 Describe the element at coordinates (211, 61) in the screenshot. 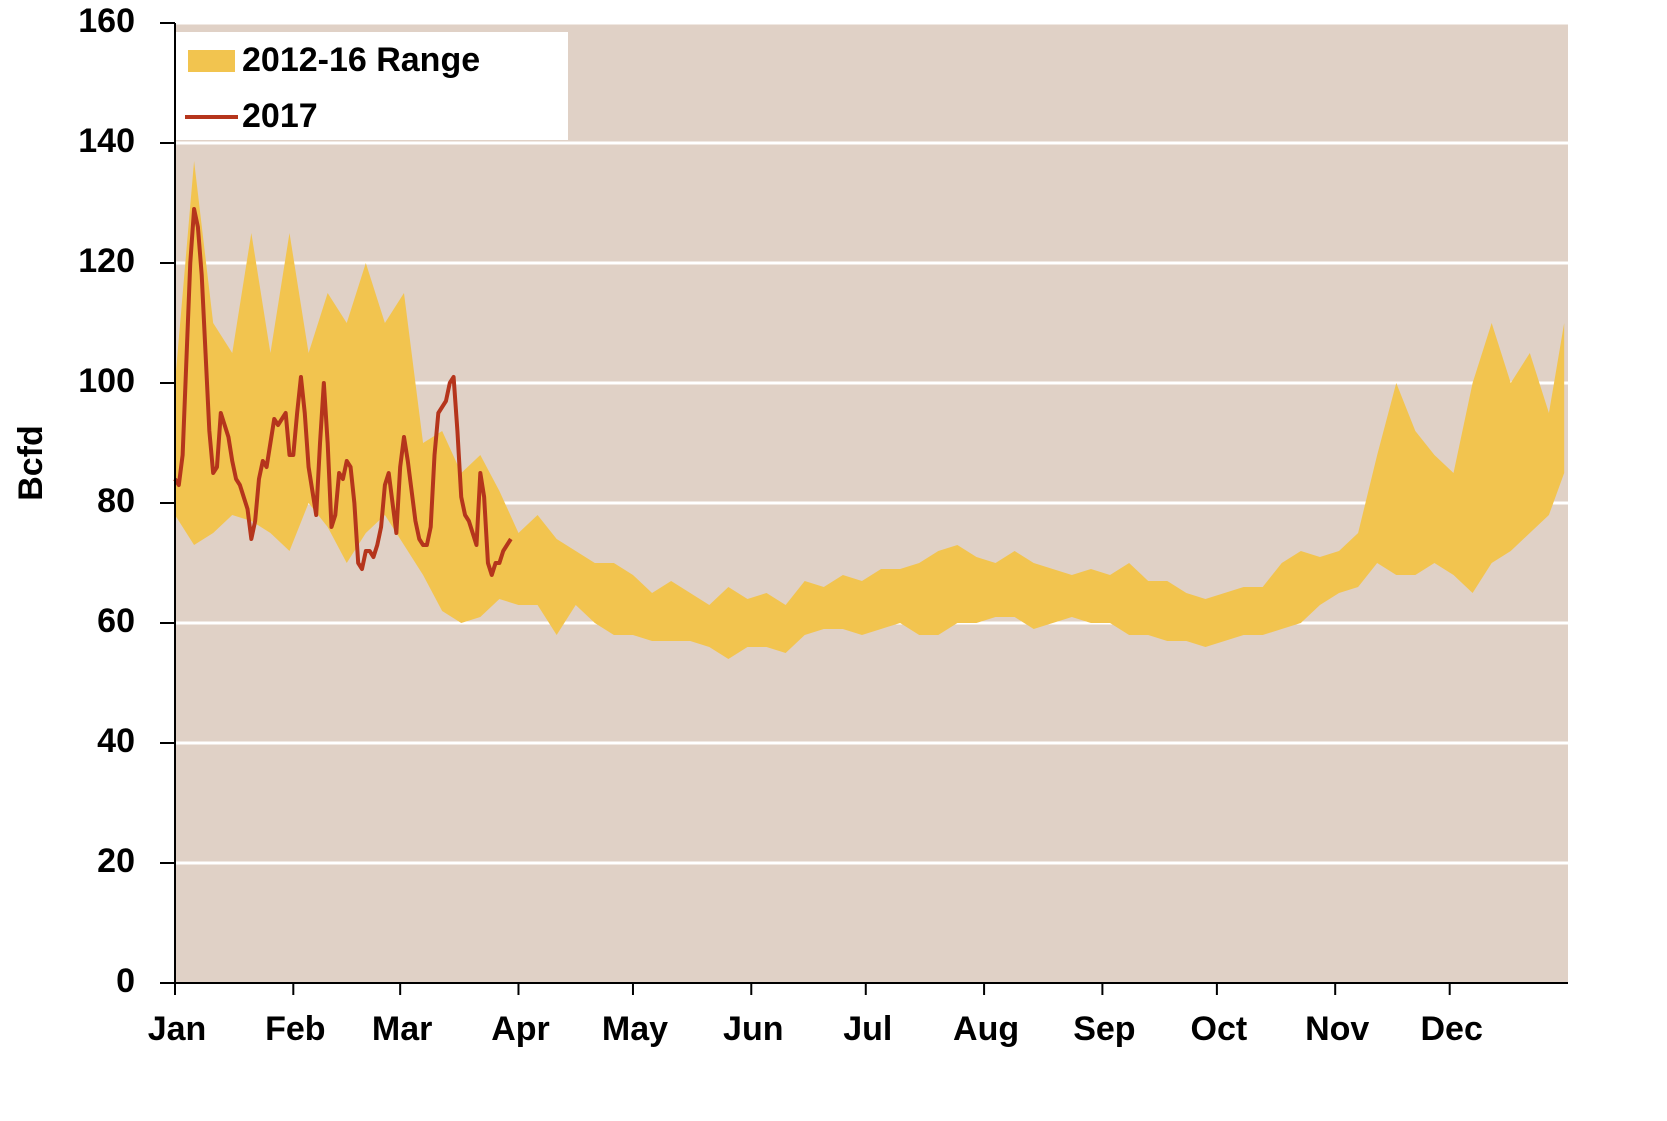

I see `legend-swatch` at that location.